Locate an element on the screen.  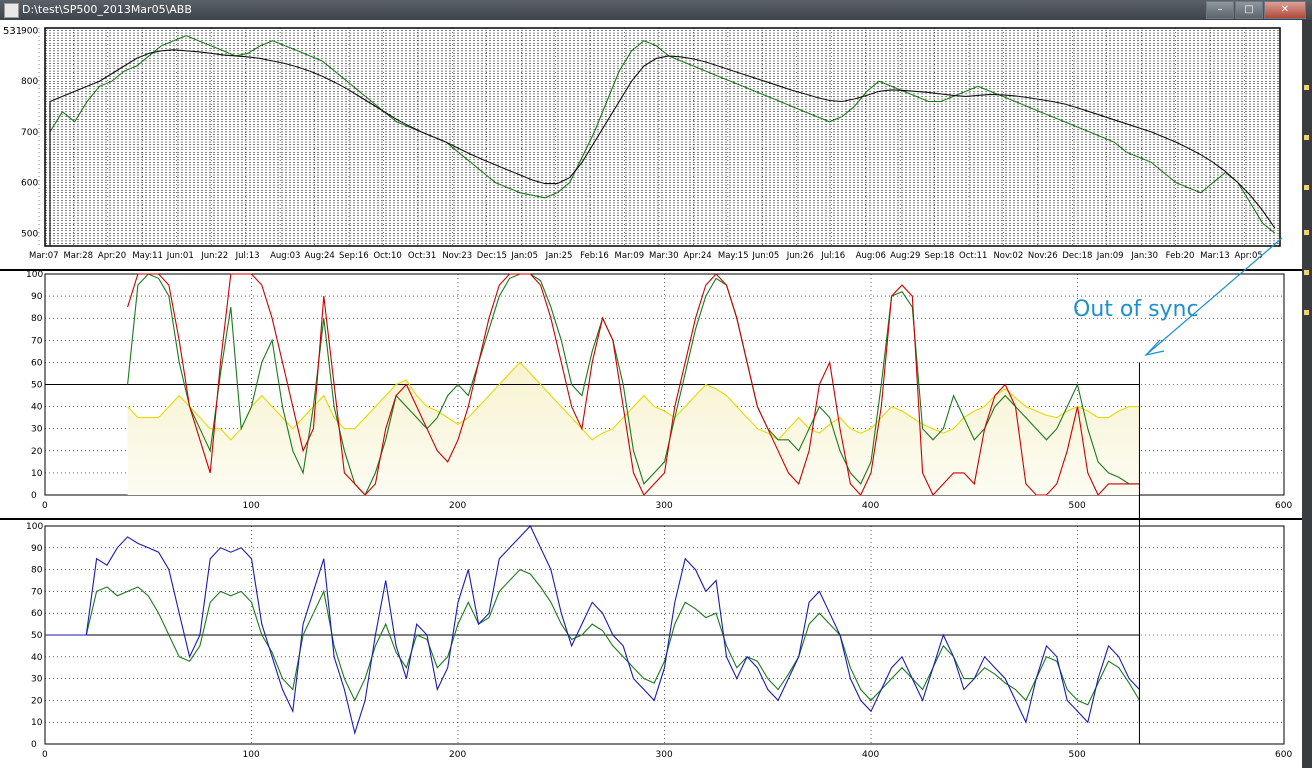
osc2-y-tick-label: 100 is located at coordinates (34, 527).